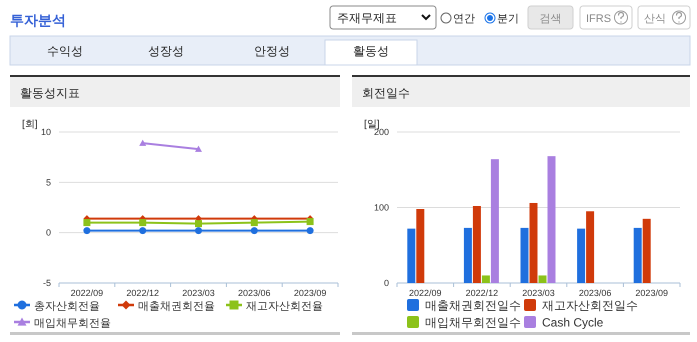 Image resolution: width=697 pixels, height=342 pixels. Describe the element at coordinates (655, 19) in the screenshot. I see `text: 산식` at that location.